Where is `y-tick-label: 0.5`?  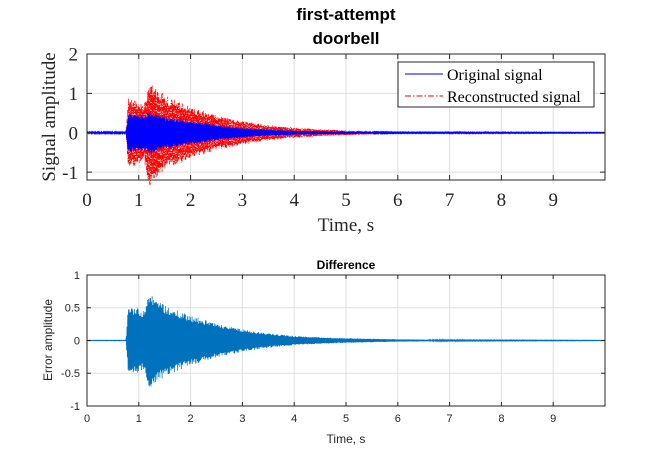
y-tick-label: 0.5 is located at coordinates (72, 309).